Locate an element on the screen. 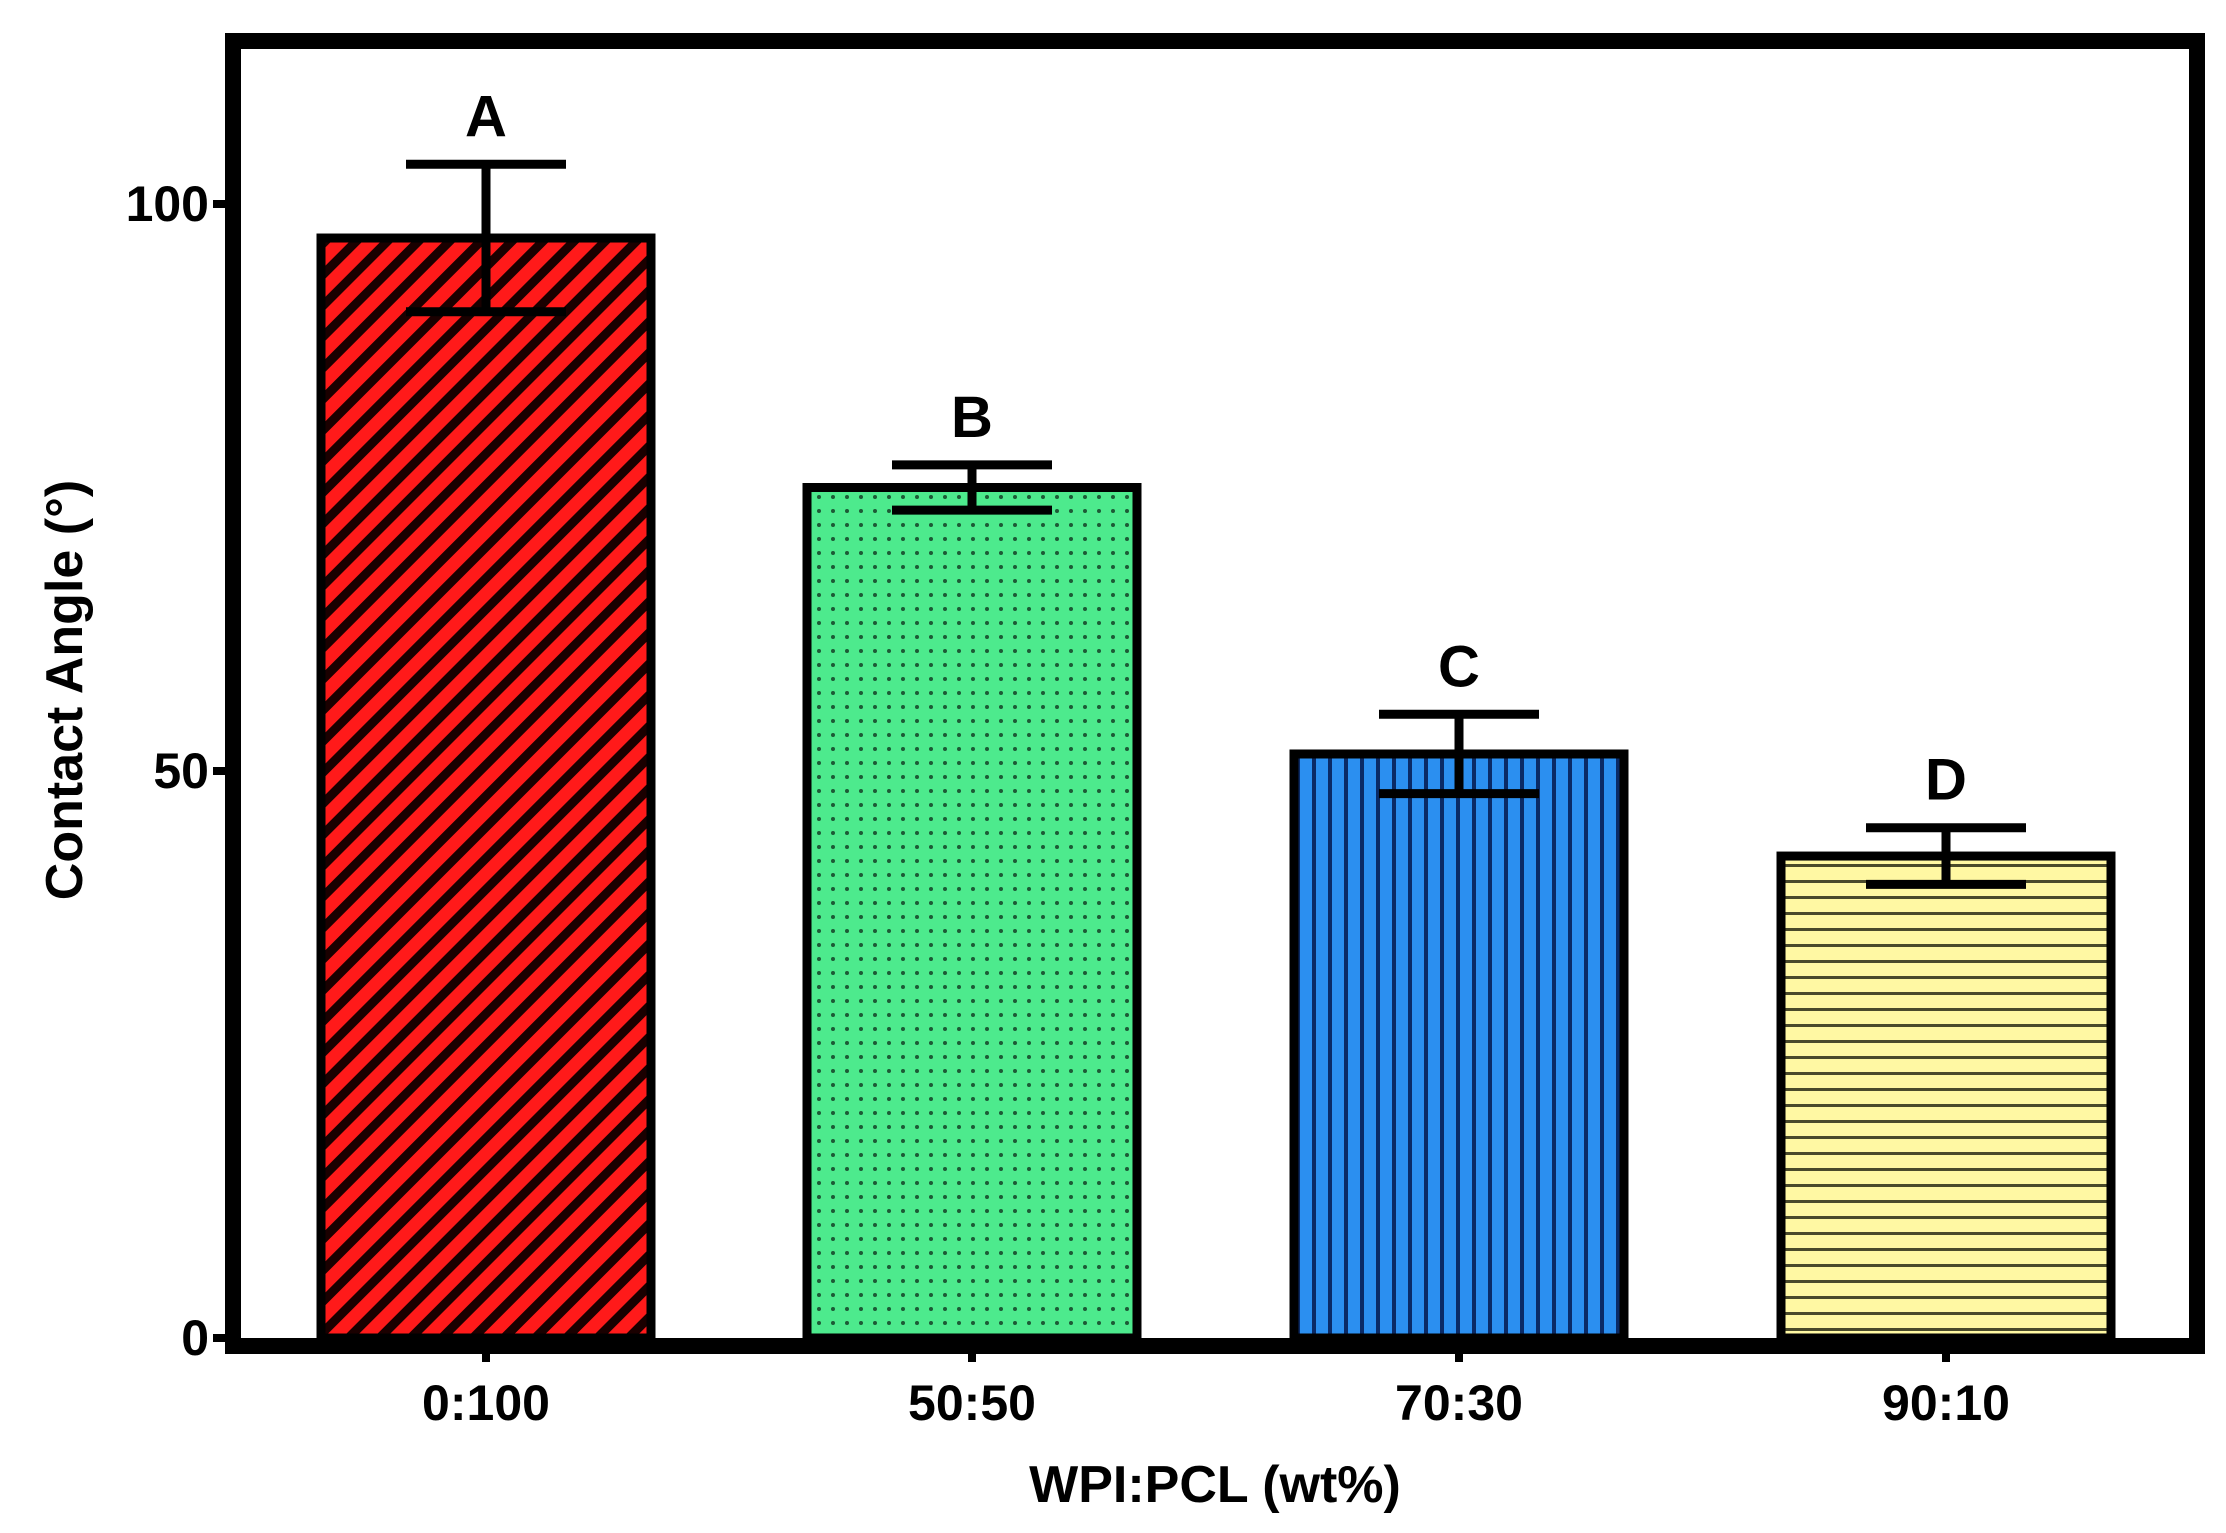 This screenshot has width=2226, height=1533. x-tick-label: 50:50 is located at coordinates (972, 1403).